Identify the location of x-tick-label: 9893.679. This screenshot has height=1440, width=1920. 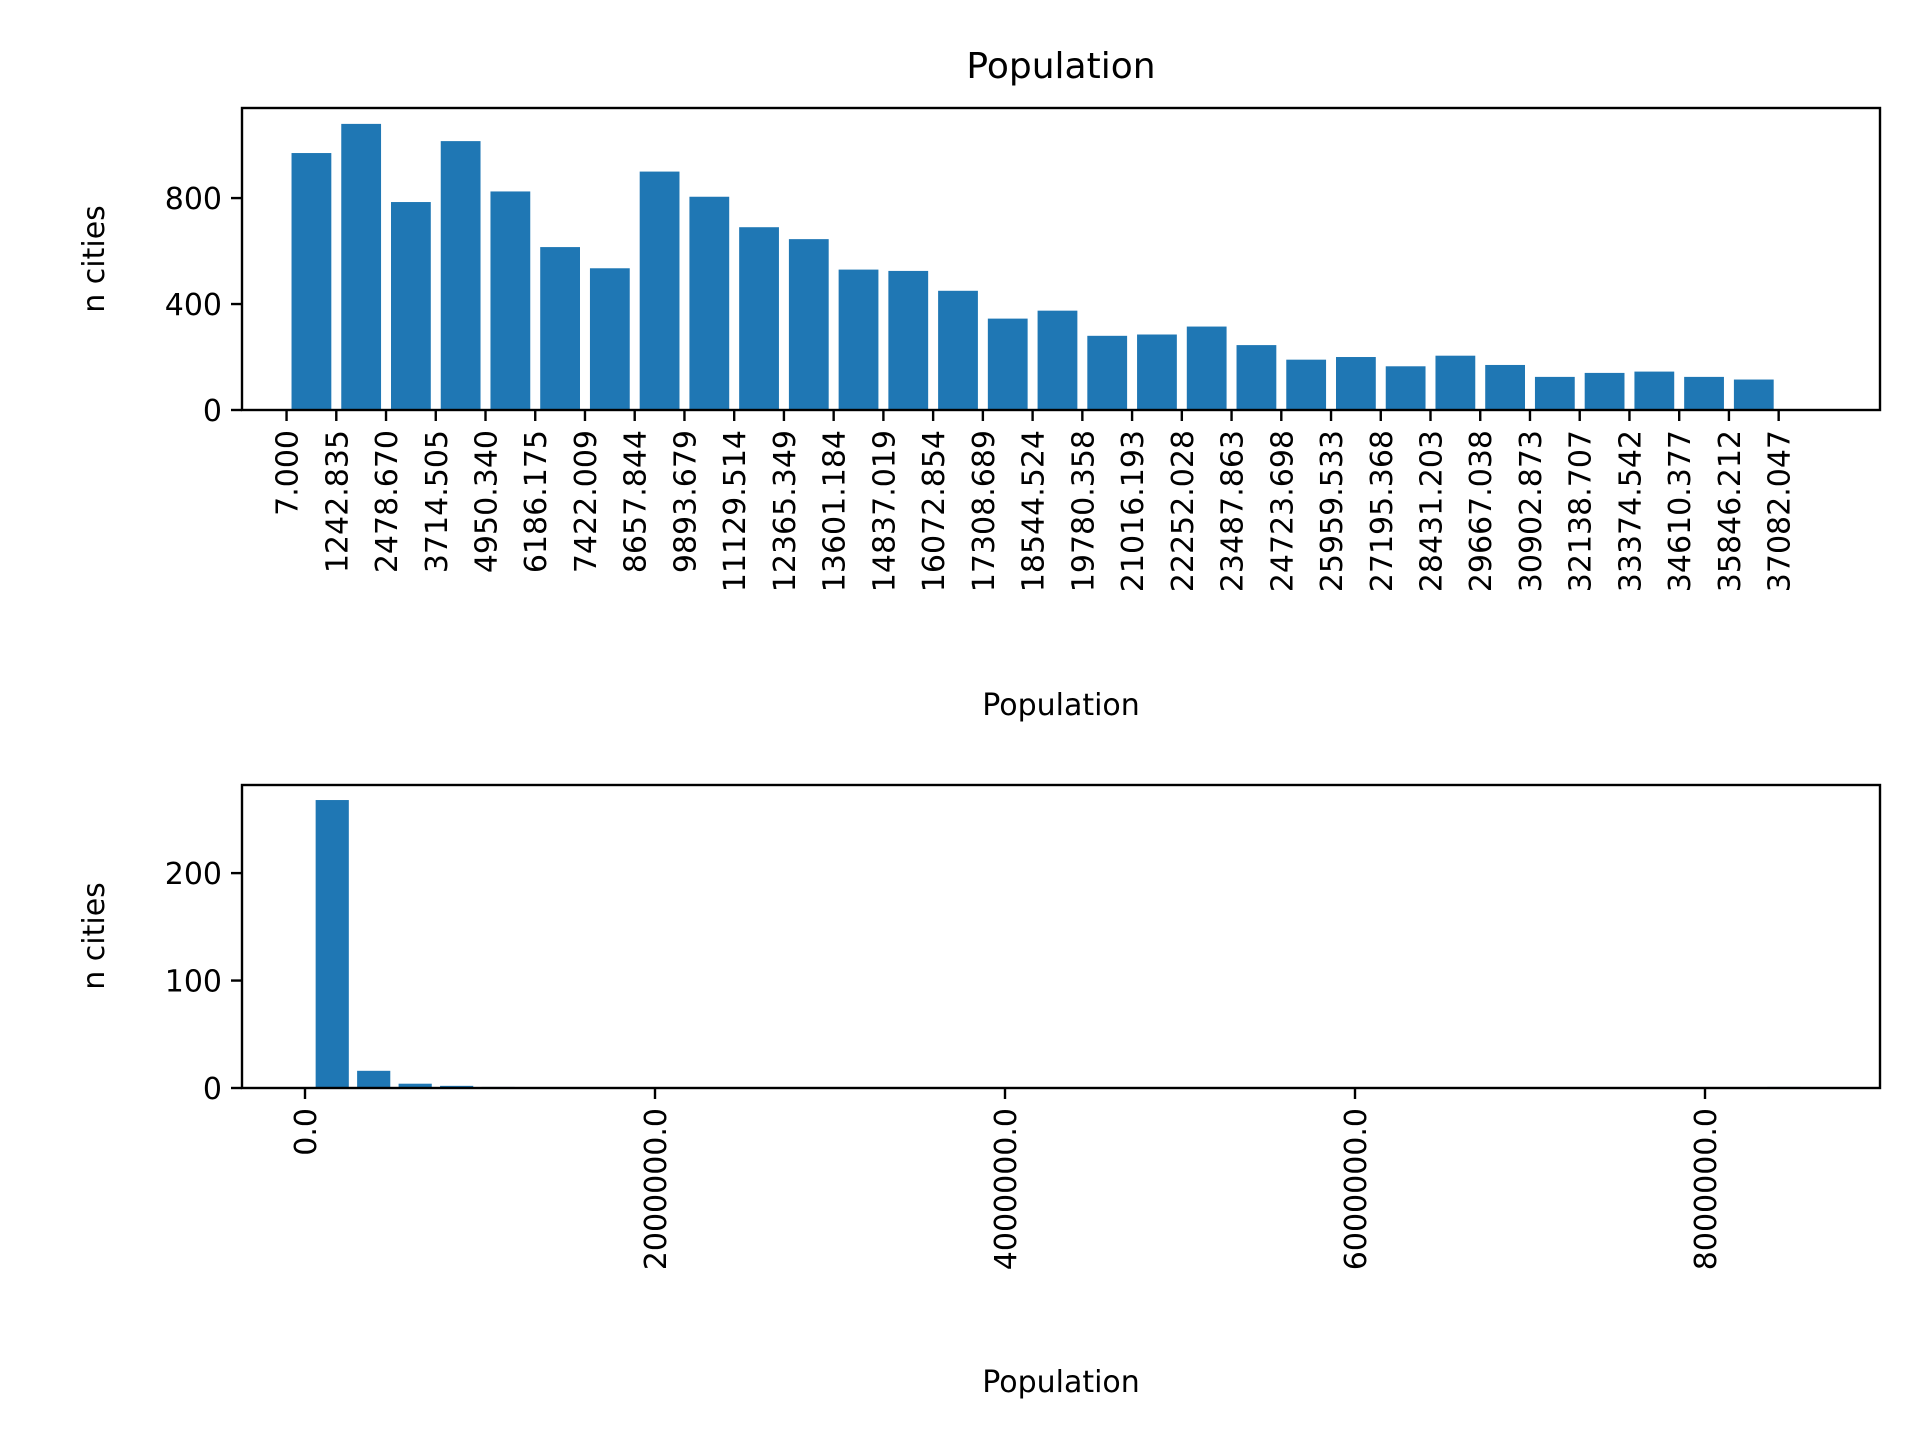
(685, 501).